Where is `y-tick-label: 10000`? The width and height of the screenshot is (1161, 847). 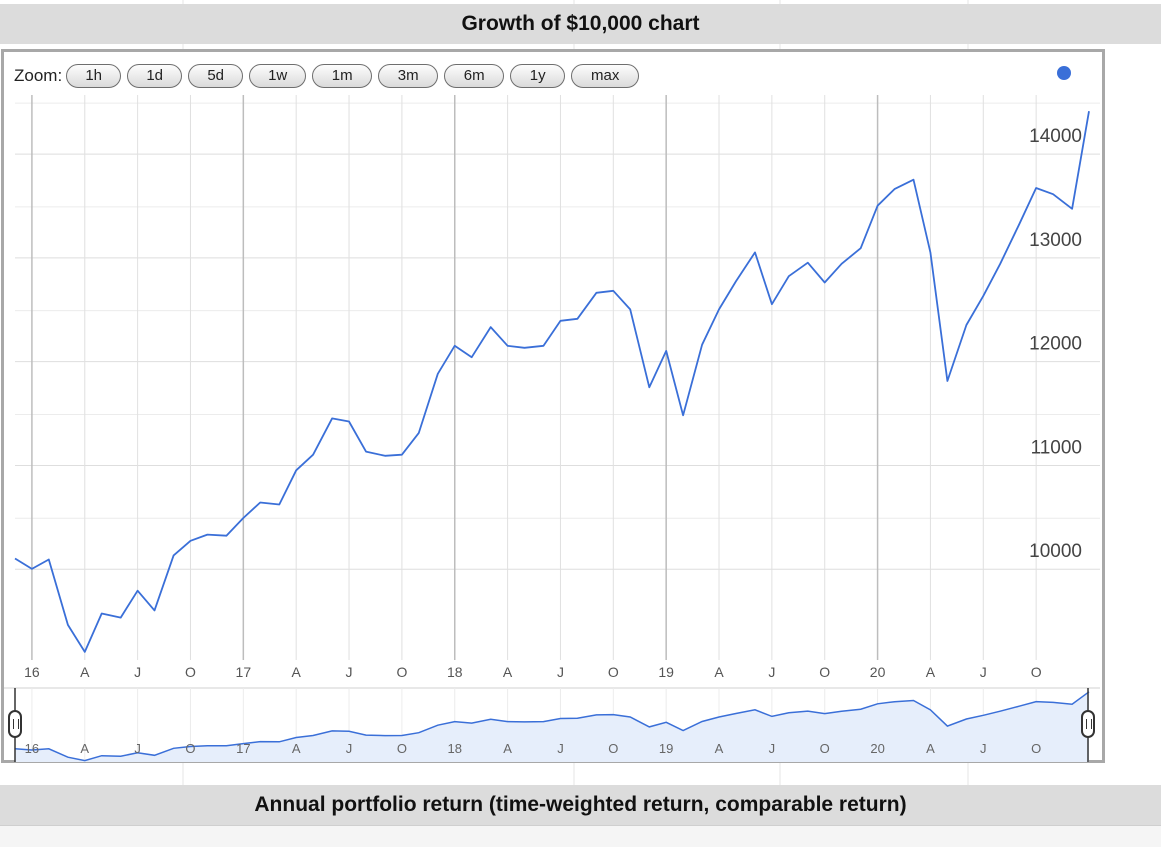
y-tick-label: 10000 is located at coordinates (1055, 551).